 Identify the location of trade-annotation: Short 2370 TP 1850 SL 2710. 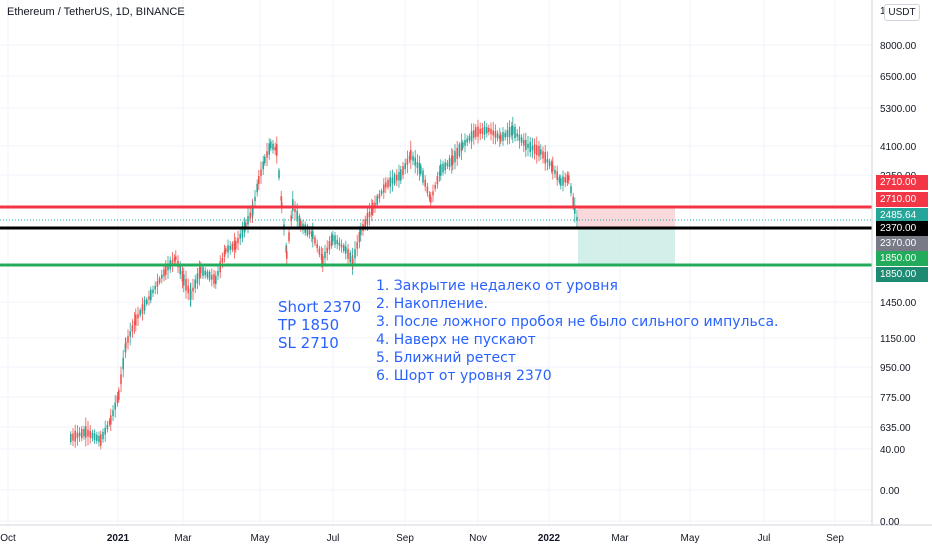
(319, 325).